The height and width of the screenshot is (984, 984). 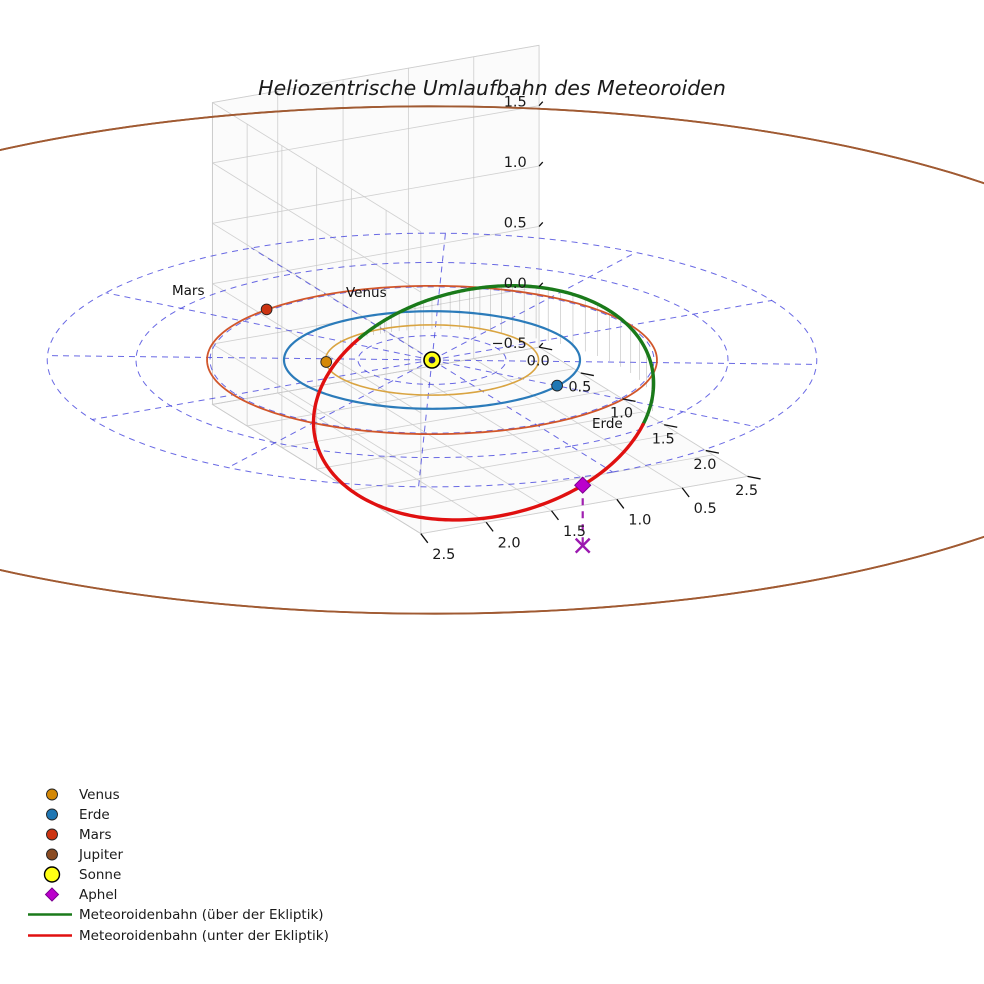 What do you see at coordinates (509, 543) in the screenshot?
I see `y-tick-label: 2.0` at bounding box center [509, 543].